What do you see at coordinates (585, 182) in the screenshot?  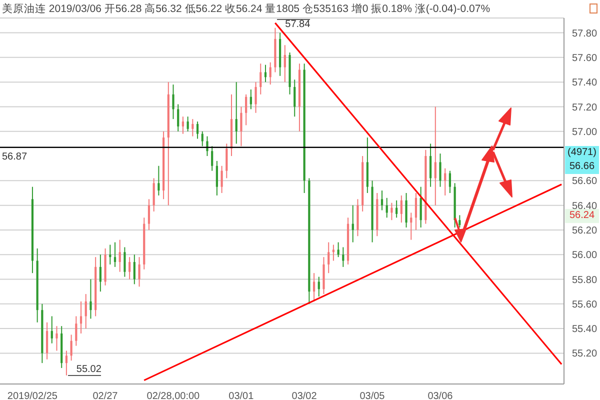 I see `y-tick-label: 56.60` at bounding box center [585, 182].